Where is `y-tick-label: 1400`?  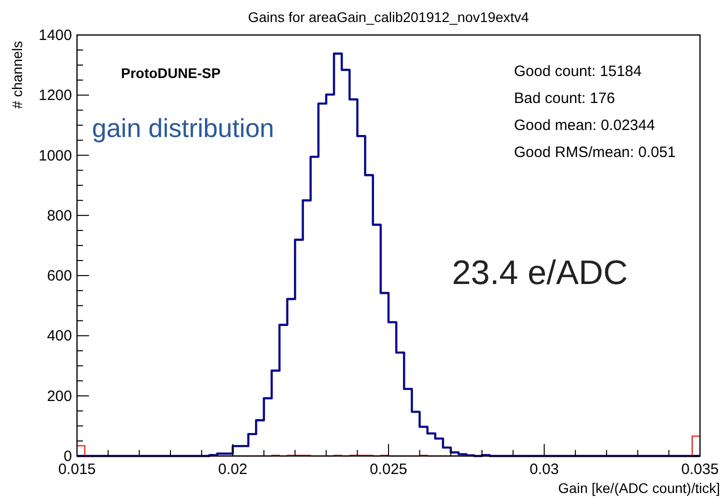
y-tick-label: 1400 is located at coordinates (55, 35).